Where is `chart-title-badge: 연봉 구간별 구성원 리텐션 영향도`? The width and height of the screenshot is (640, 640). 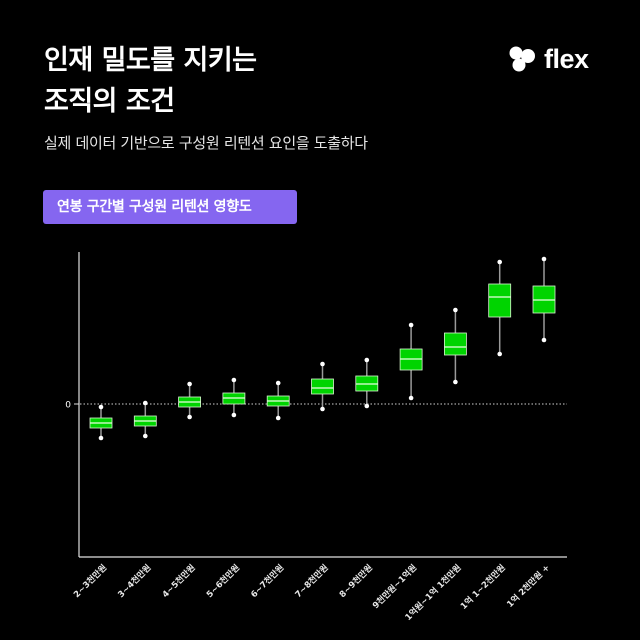 chart-title-badge: 연봉 구간별 구성원 리텐션 영향도 is located at coordinates (170, 207).